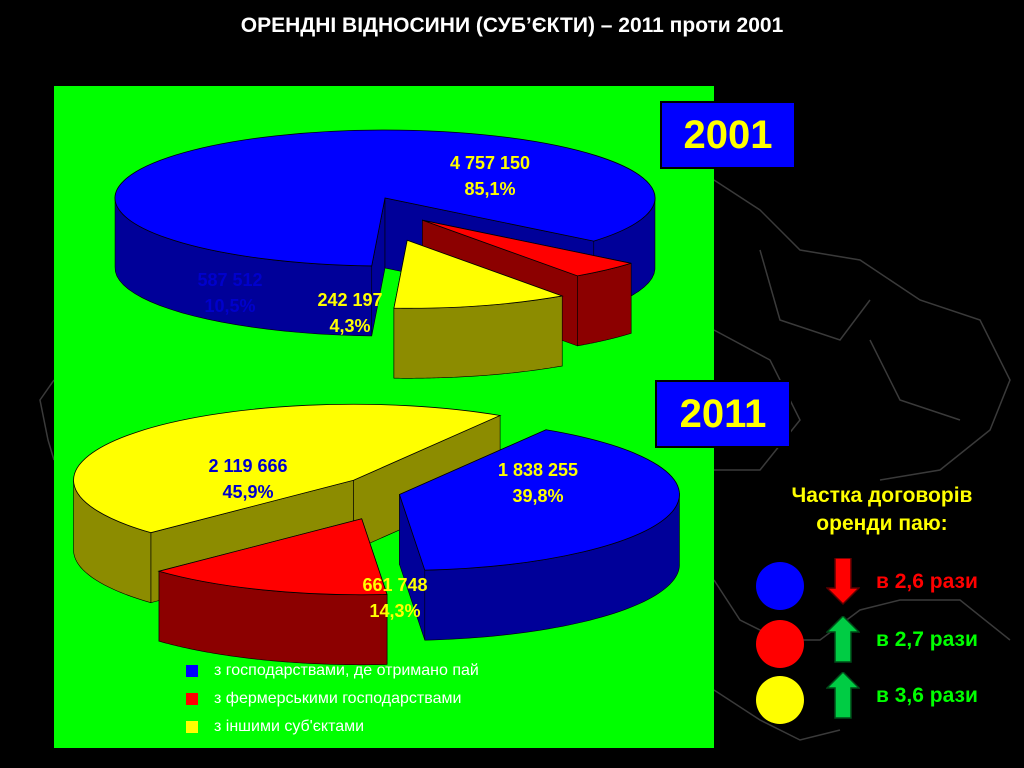  What do you see at coordinates (927, 695) in the screenshot?
I see `share-change-others: в 3,6 рази` at bounding box center [927, 695].